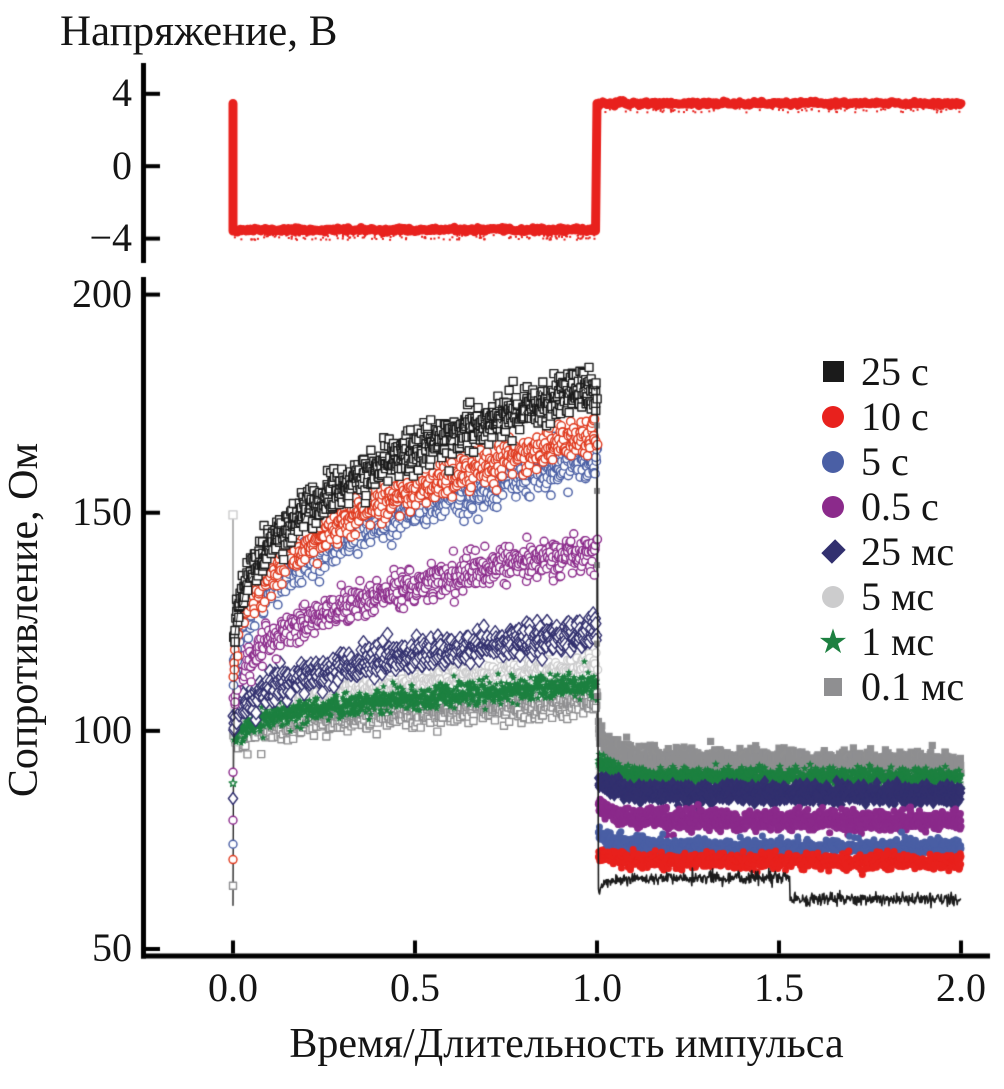 The height and width of the screenshot is (1089, 1004). Describe the element at coordinates (898, 641) in the screenshot. I see `legend-item-label: 1 мс` at that location.